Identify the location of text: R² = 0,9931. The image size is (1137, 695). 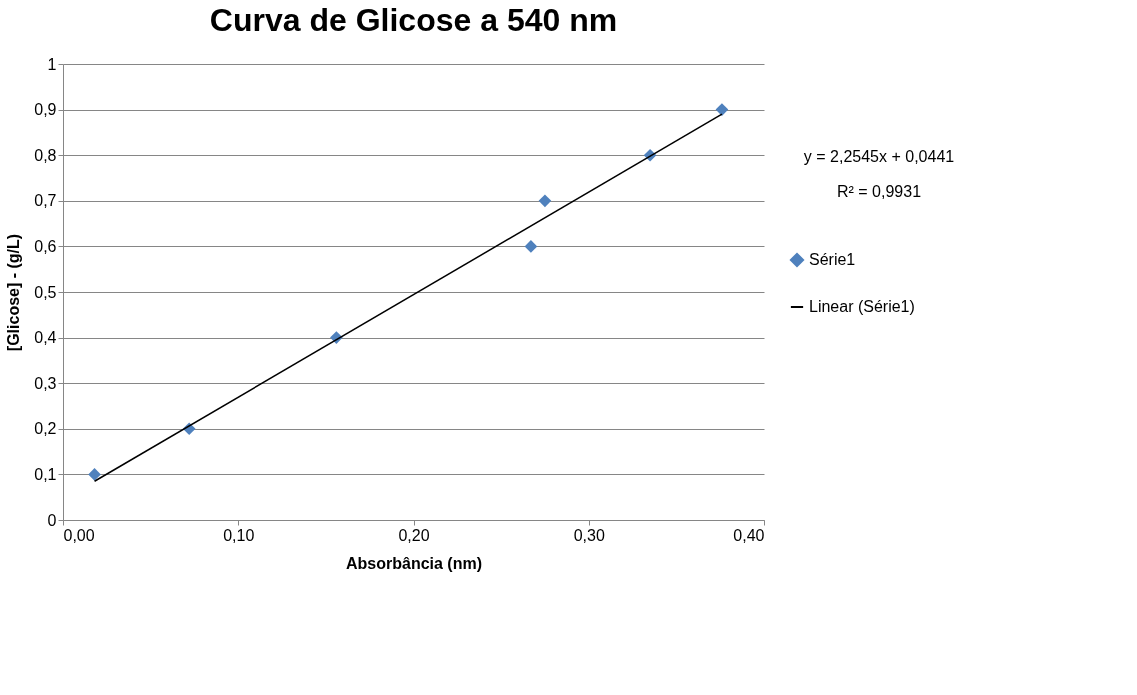
(879, 191).